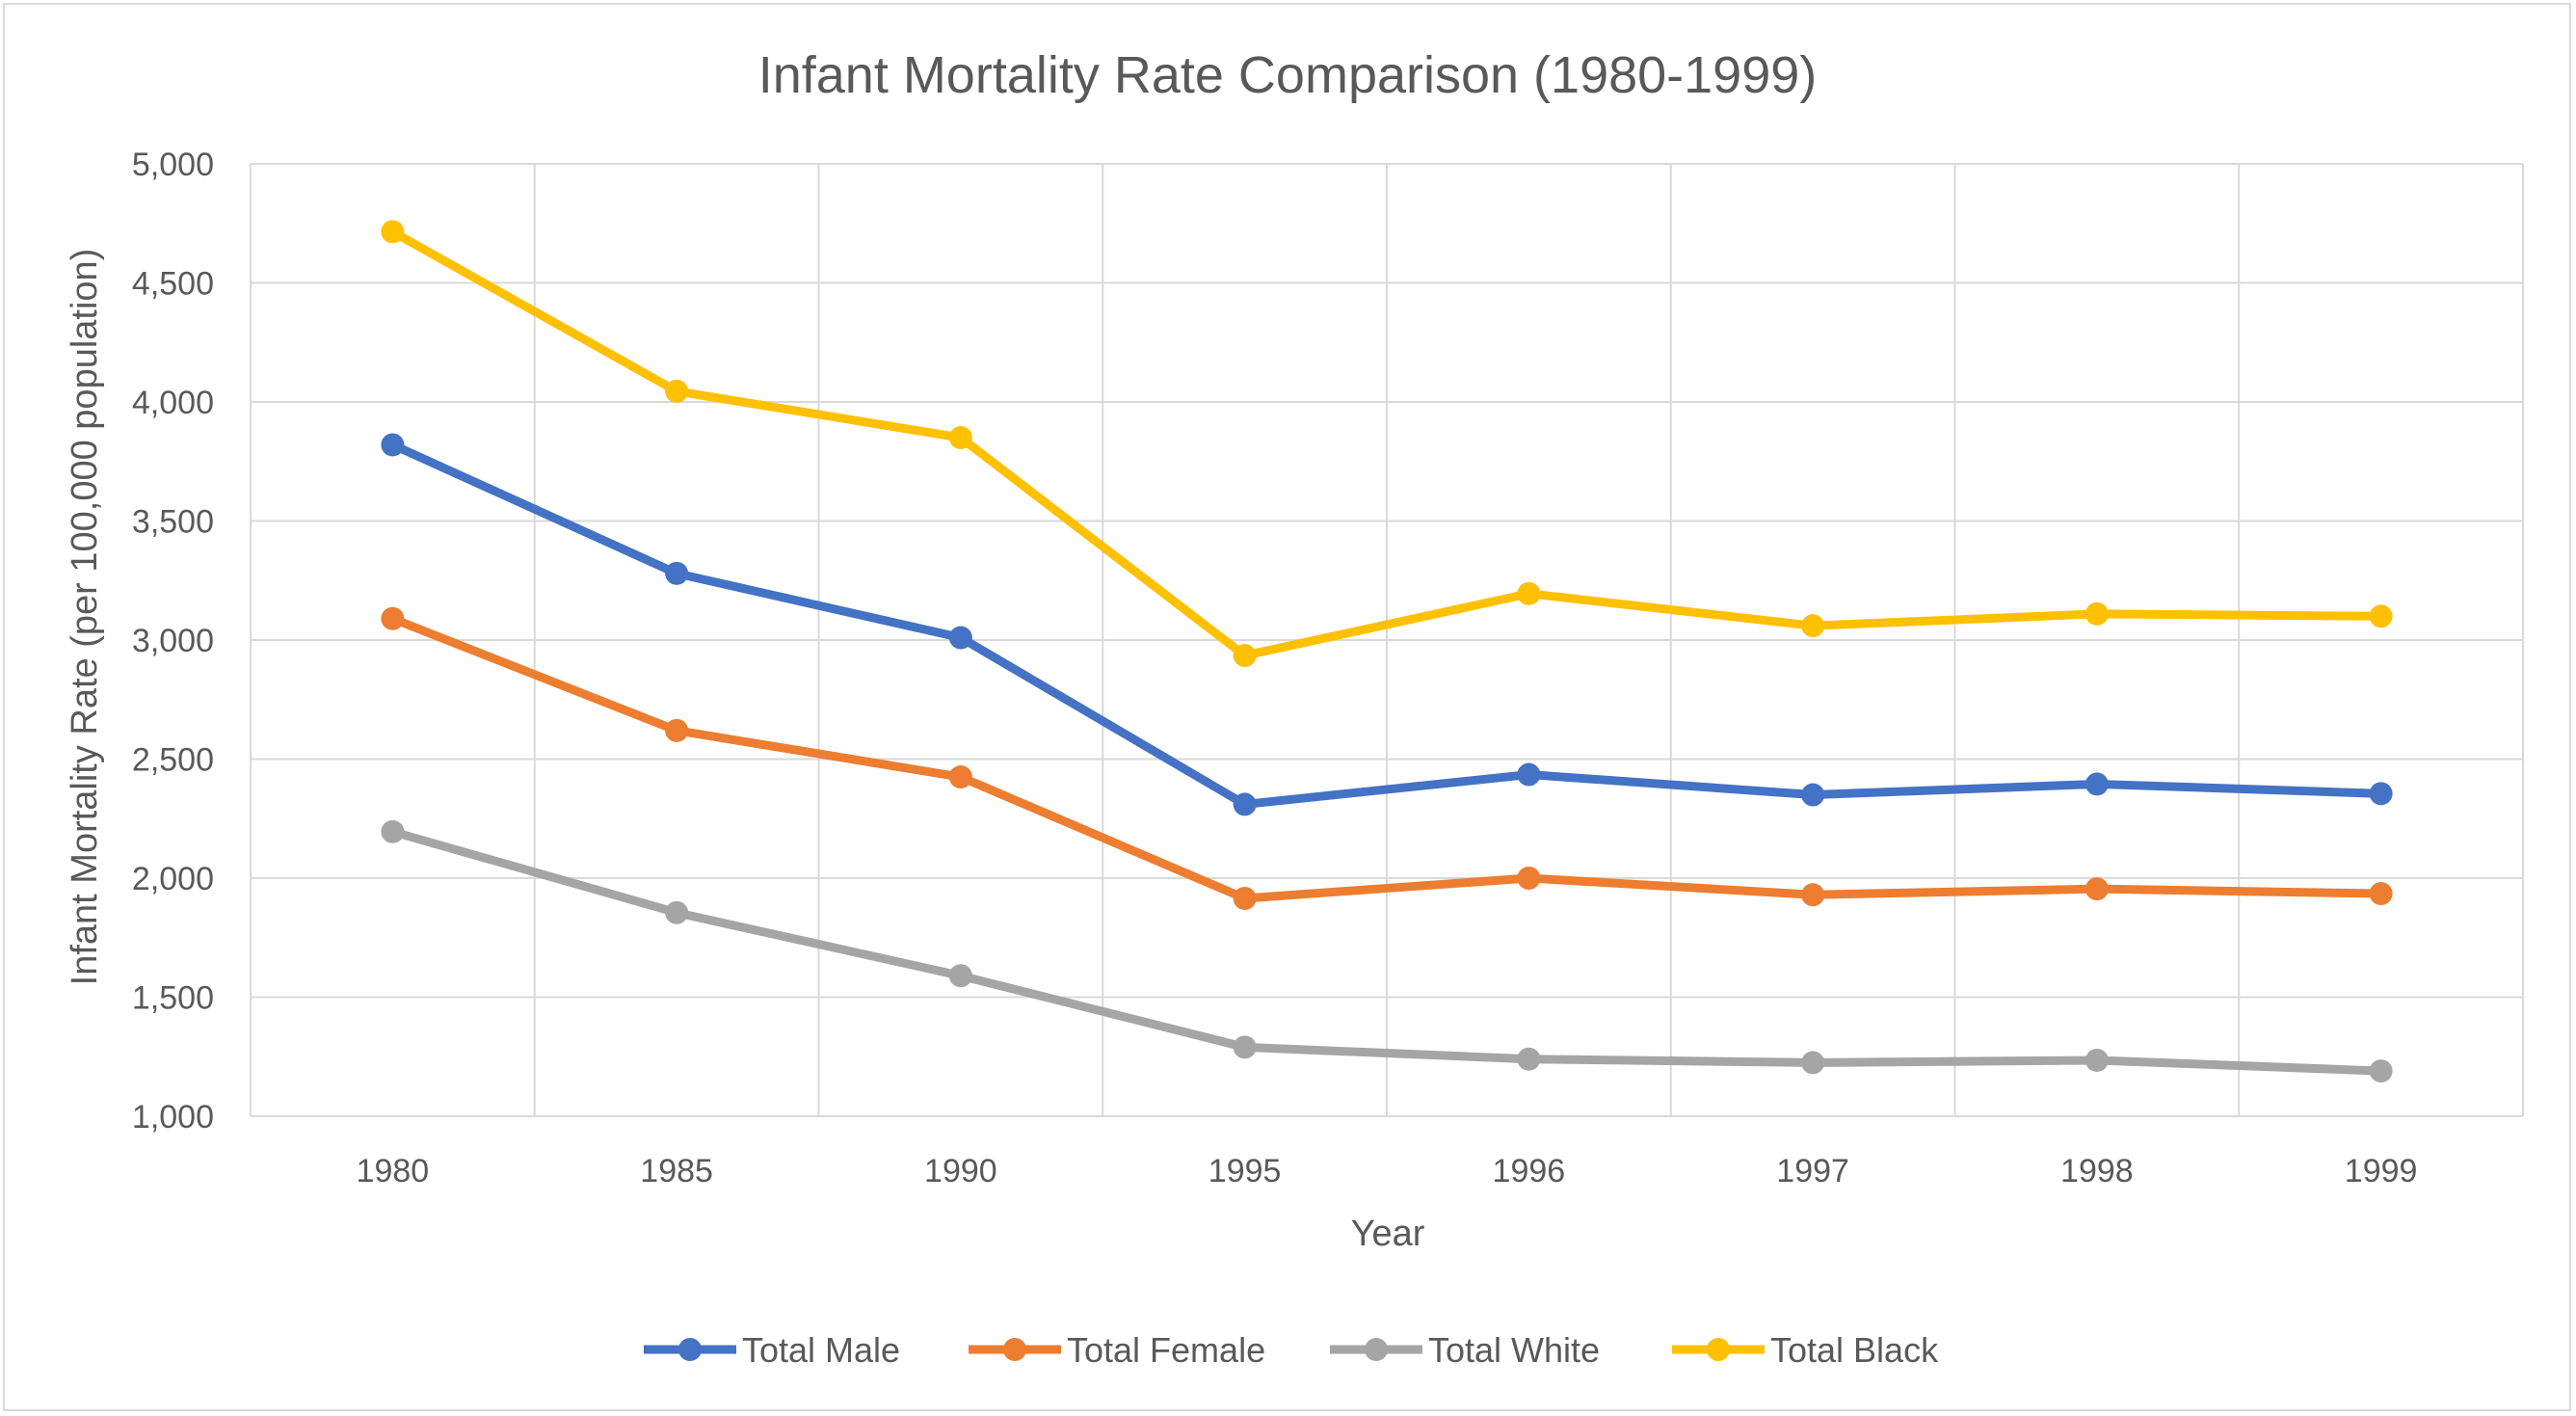 This screenshot has height=1416, width=2576. Describe the element at coordinates (1166, 1350) in the screenshot. I see `legend-label: Total Female` at that location.